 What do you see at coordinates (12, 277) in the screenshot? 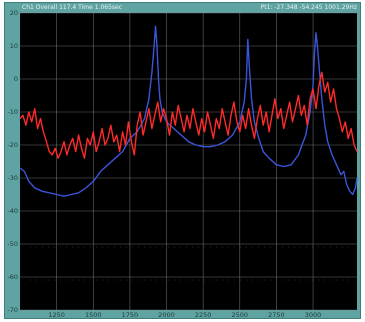
I see `y-tick-label: -60` at bounding box center [12, 277].